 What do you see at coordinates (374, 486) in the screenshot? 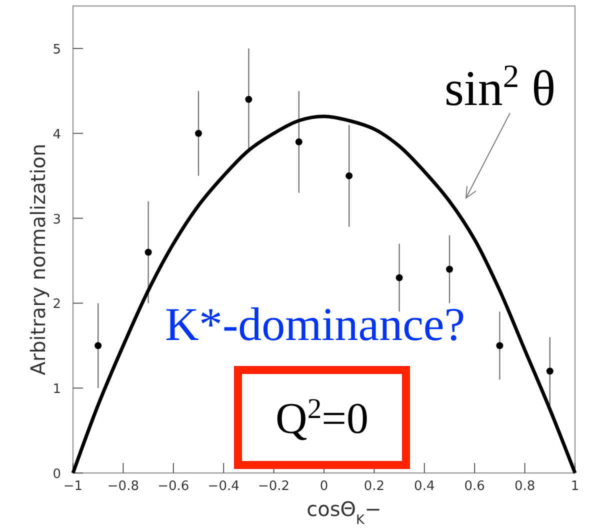
I see `x-tick-label: 0.2` at bounding box center [374, 486].